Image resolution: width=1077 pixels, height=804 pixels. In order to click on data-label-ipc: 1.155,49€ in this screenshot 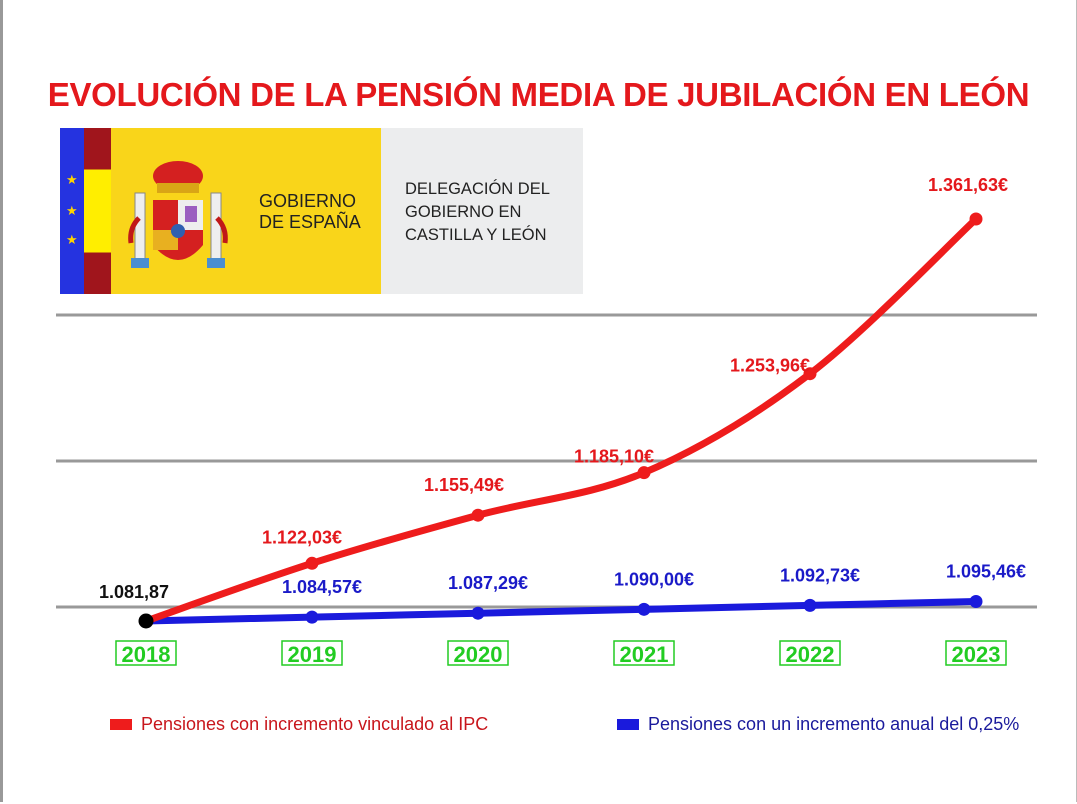, I will do `click(464, 485)`.